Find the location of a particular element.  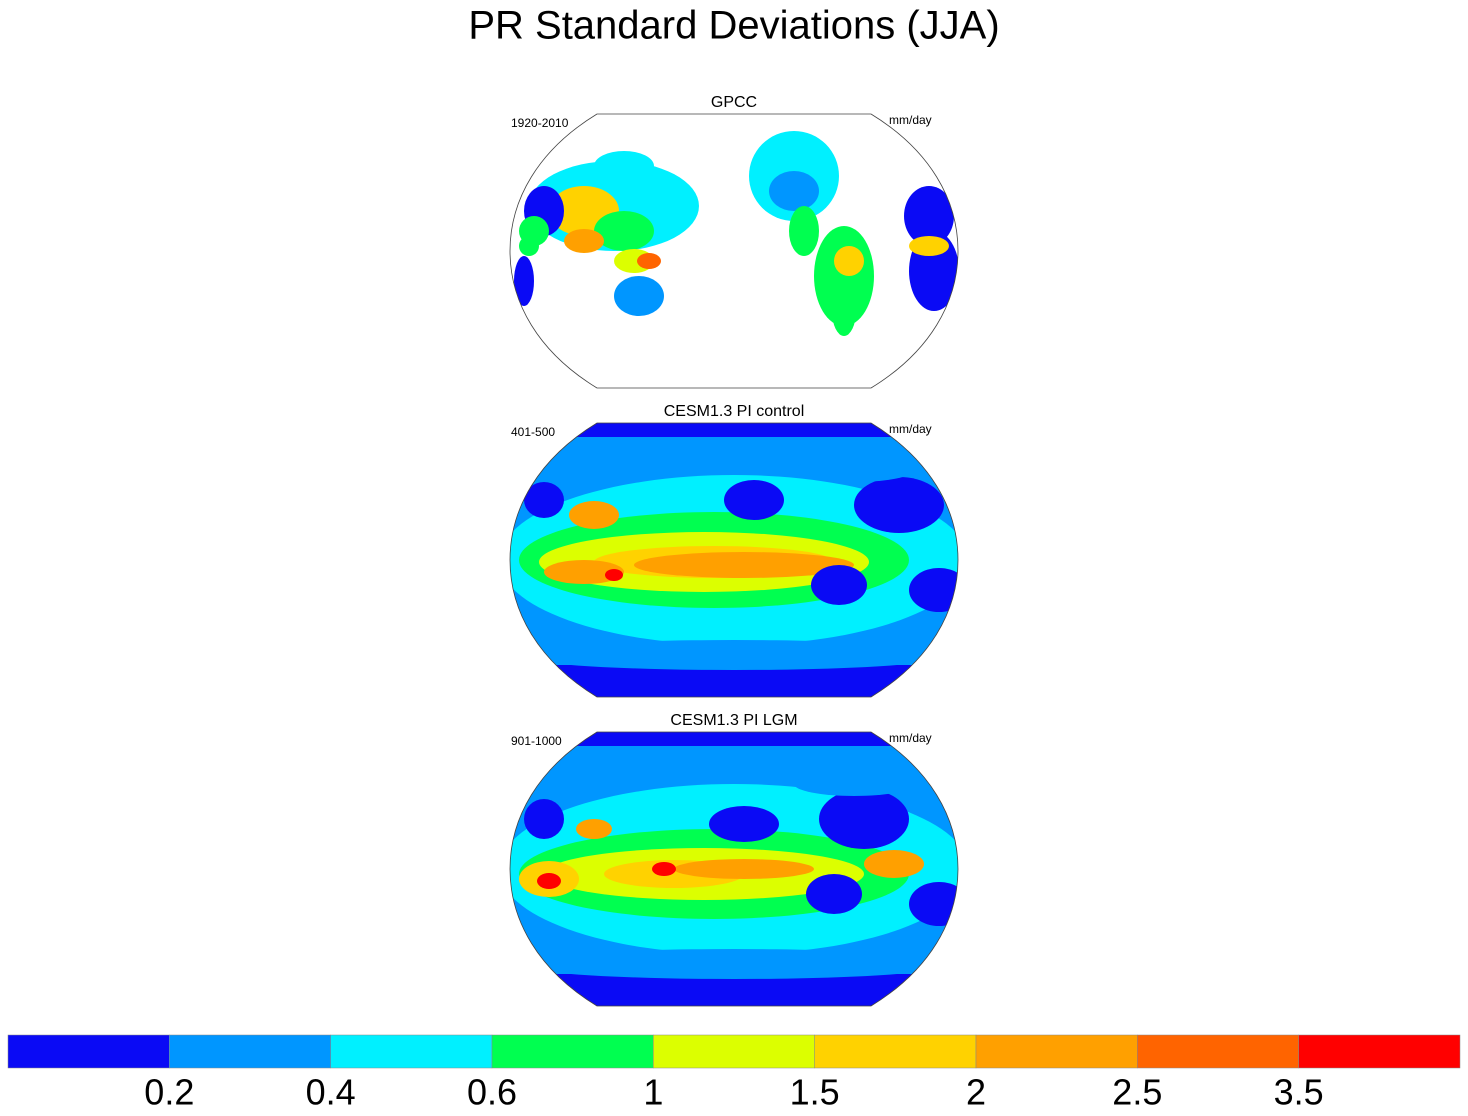

colorbar-label: 0.2 is located at coordinates (169, 1092).